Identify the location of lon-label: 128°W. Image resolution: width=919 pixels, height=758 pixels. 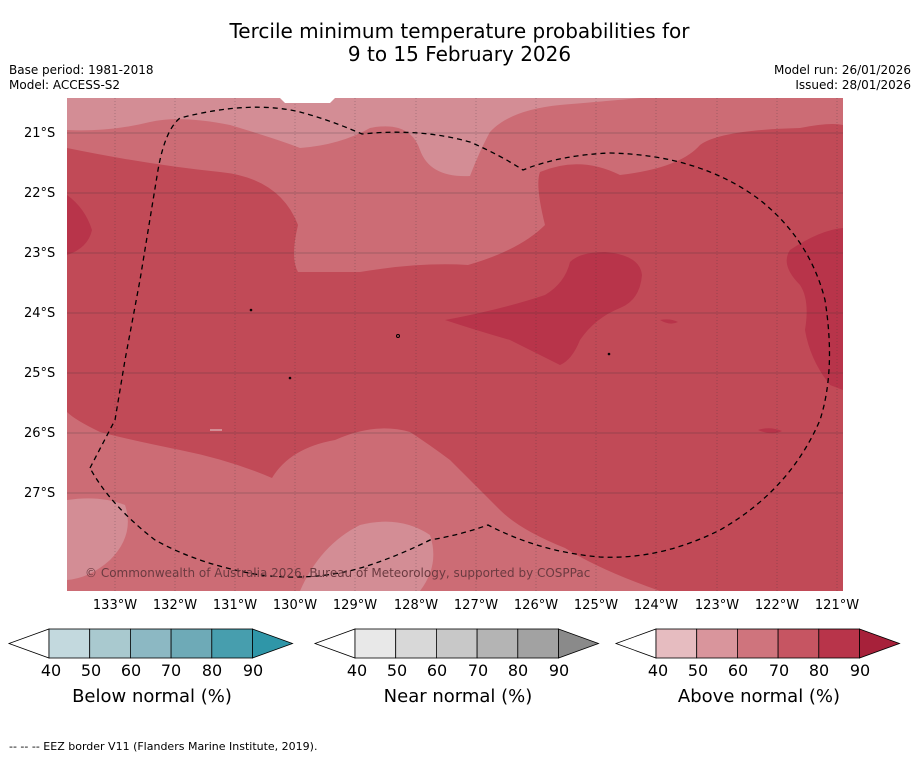
(416, 605).